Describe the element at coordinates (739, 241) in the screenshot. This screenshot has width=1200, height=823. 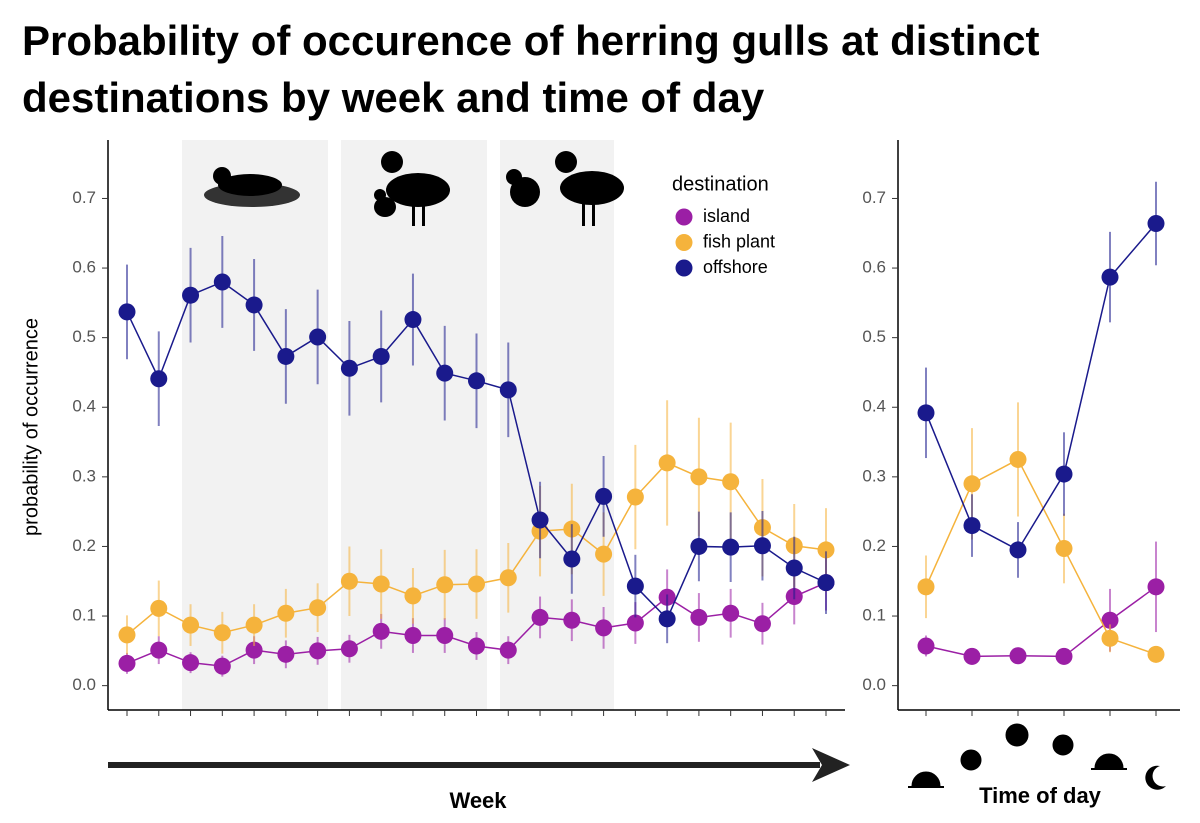
I see `legend-label: fish plant` at that location.